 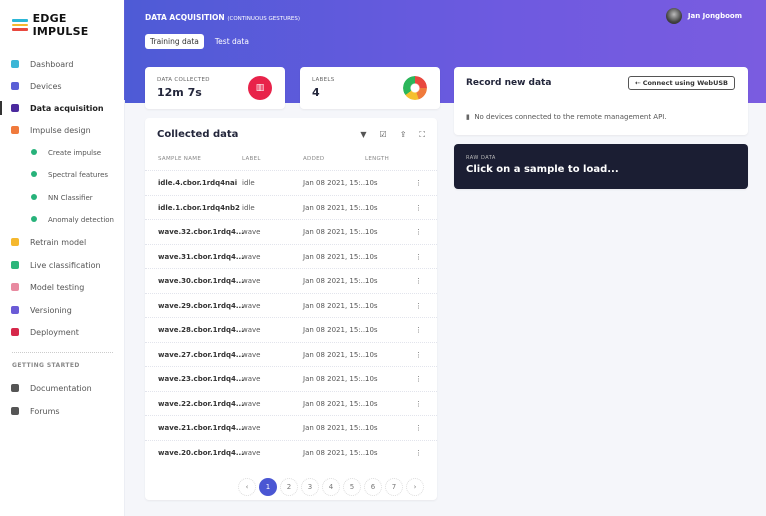 What do you see at coordinates (373, 487) in the screenshot?
I see `page-button-6: 6` at bounding box center [373, 487].